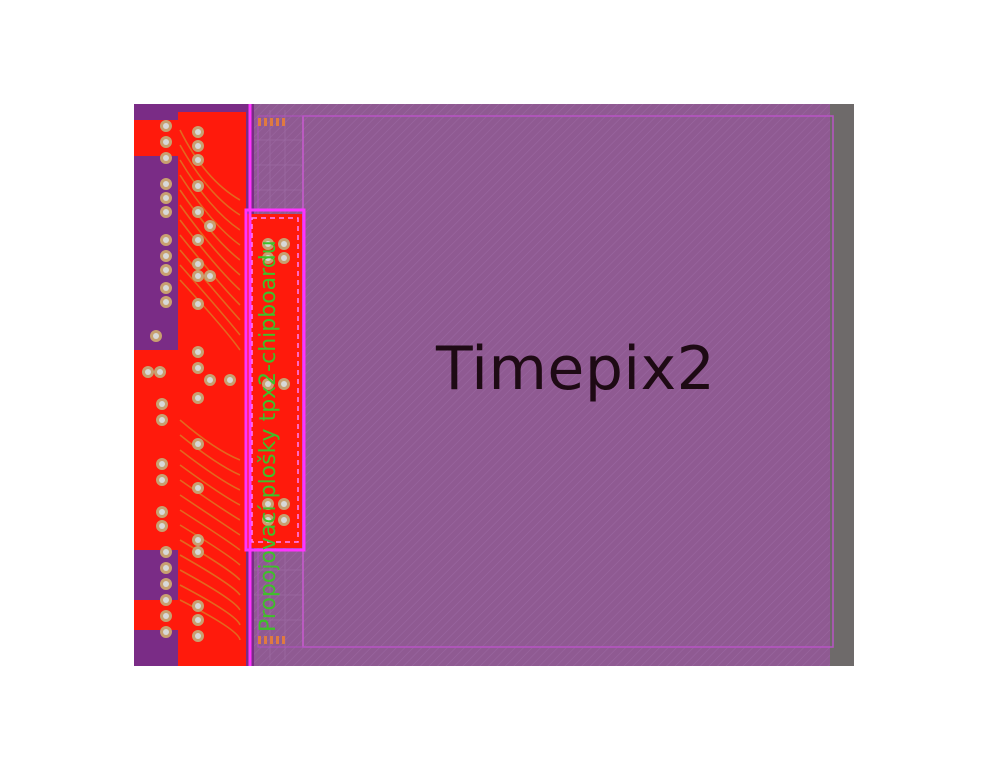  I want to click on top-connector-stripes, so click(271, 381).